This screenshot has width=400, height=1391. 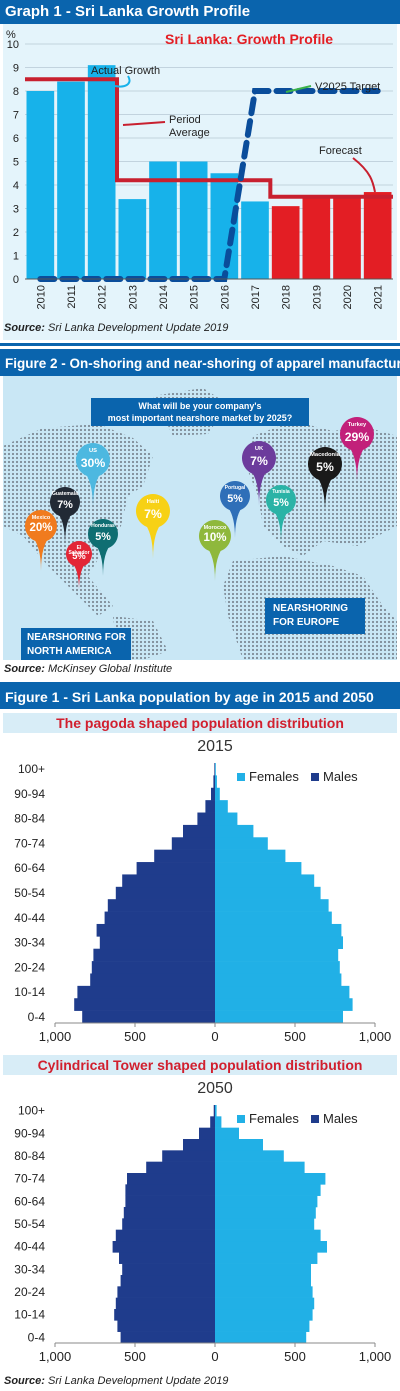 What do you see at coordinates (55, 1356) in the screenshot?
I see `x-tick-label: 1,000` at bounding box center [55, 1356].